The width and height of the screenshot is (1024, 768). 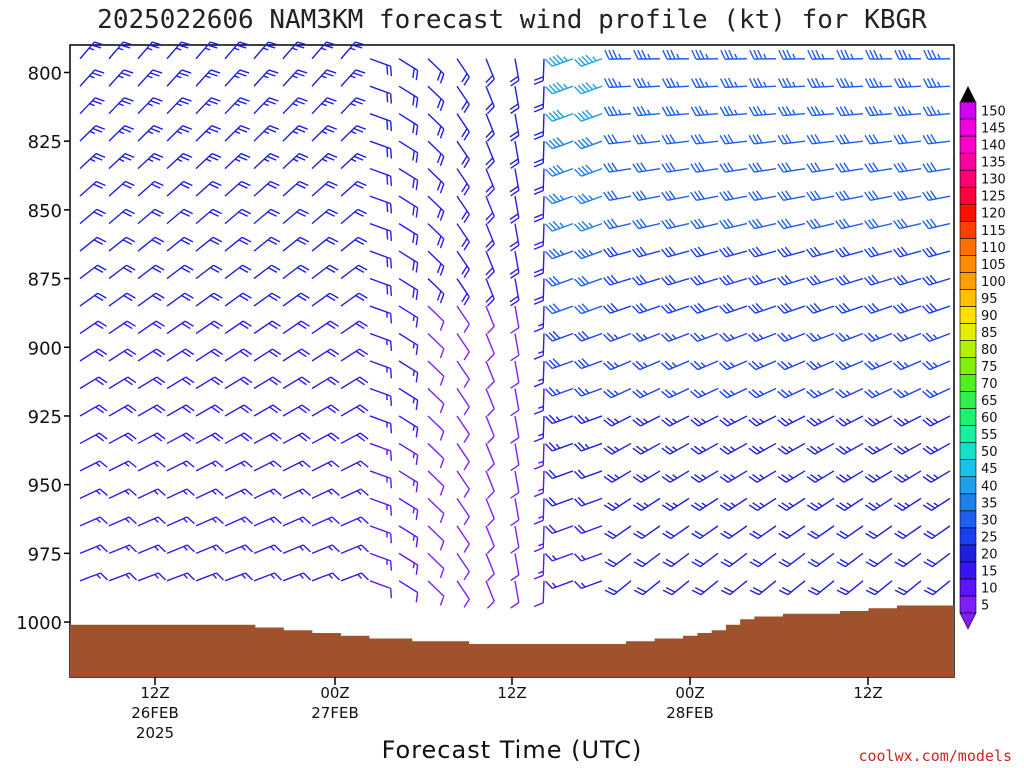 I want to click on colorbar-top-arrow, so click(x=968, y=94).